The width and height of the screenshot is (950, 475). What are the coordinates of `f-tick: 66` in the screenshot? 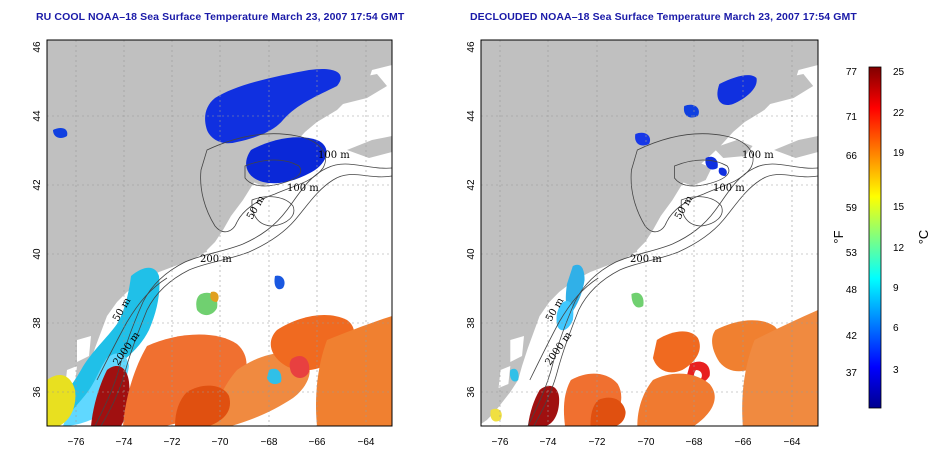 It's located at (852, 156).